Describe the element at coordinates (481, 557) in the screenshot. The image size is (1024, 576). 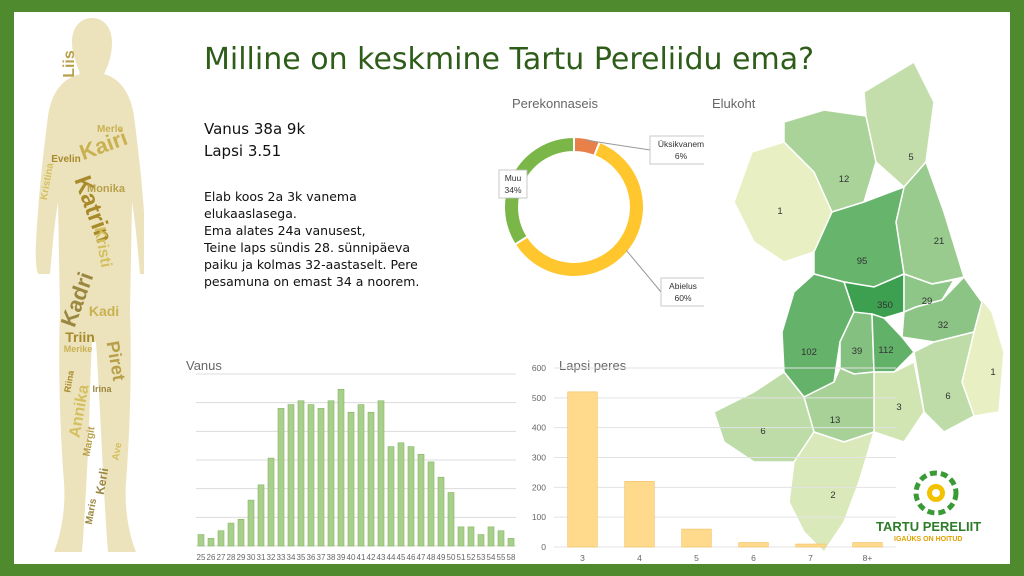
I see `age-tick-label: 53` at that location.